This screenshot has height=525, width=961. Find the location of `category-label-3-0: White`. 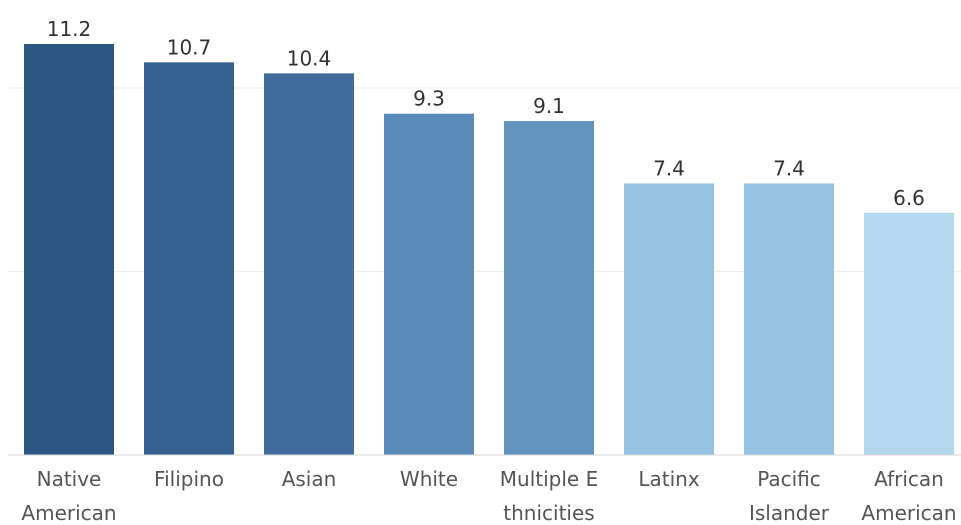

category-label-3-0: White is located at coordinates (429, 479).